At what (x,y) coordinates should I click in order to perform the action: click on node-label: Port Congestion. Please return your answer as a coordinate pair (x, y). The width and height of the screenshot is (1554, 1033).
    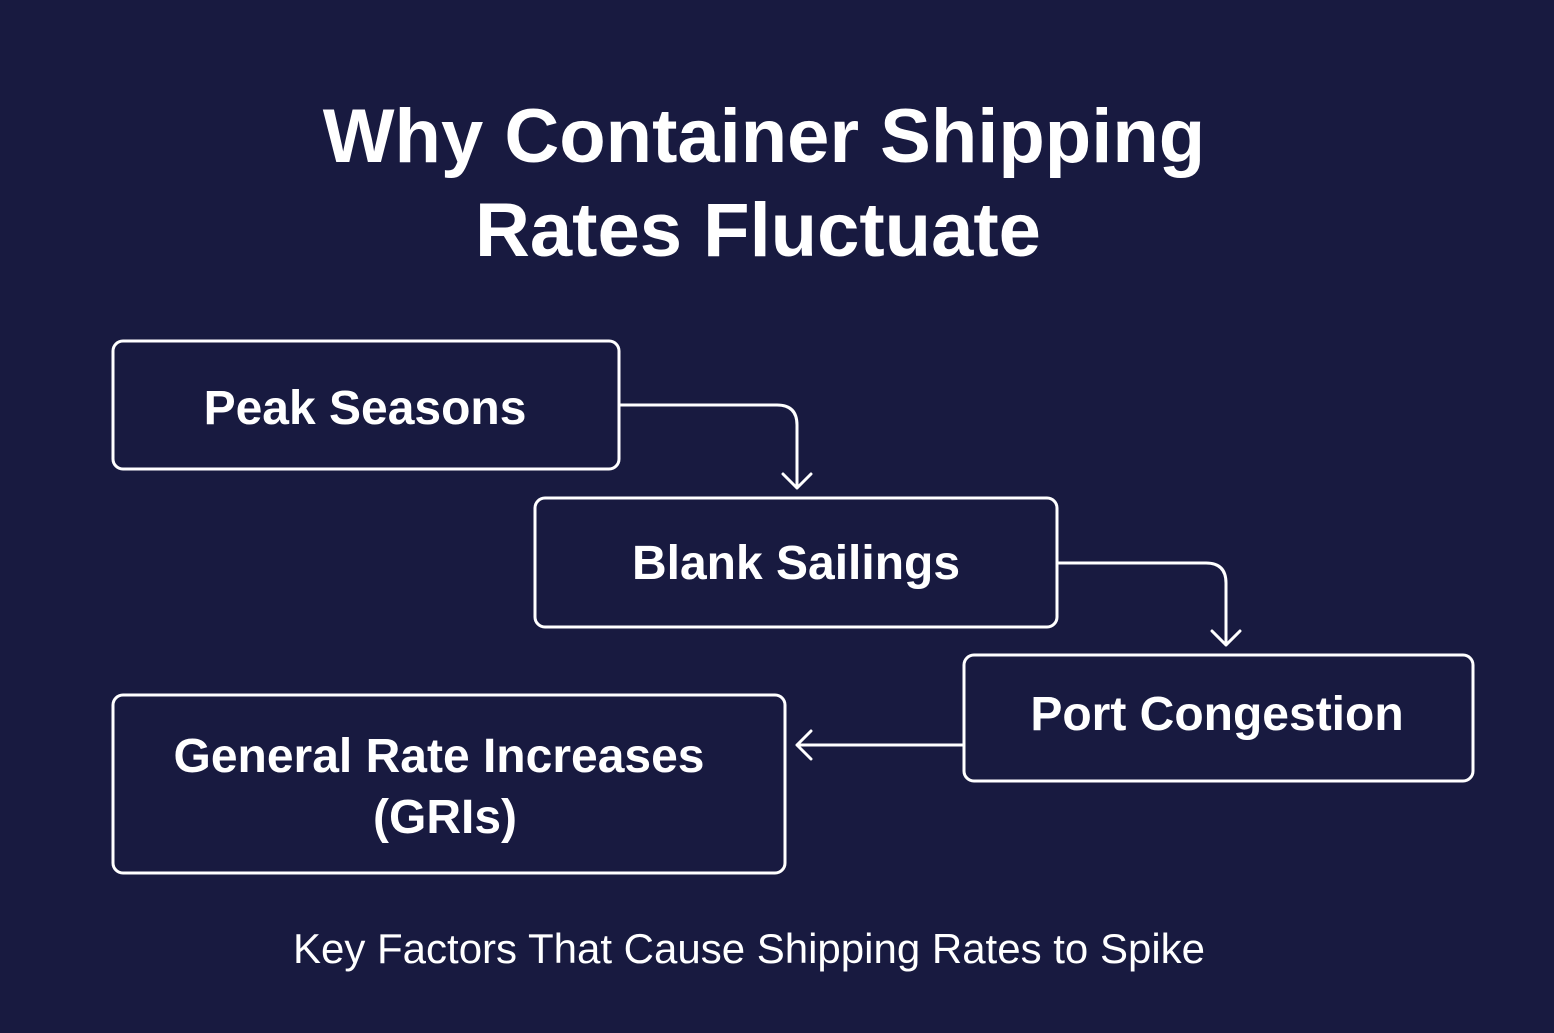
    Looking at the image, I should click on (1216, 714).